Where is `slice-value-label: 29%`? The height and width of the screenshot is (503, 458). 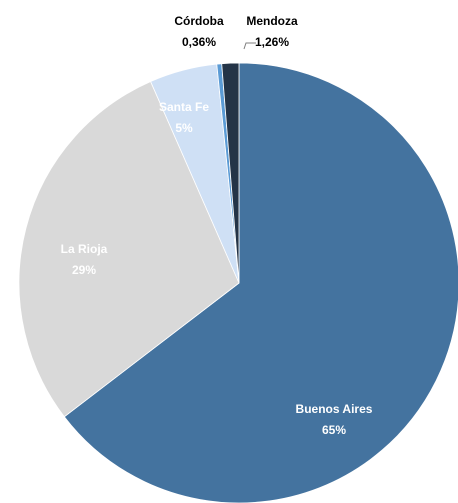 slice-value-label: 29% is located at coordinates (84, 270).